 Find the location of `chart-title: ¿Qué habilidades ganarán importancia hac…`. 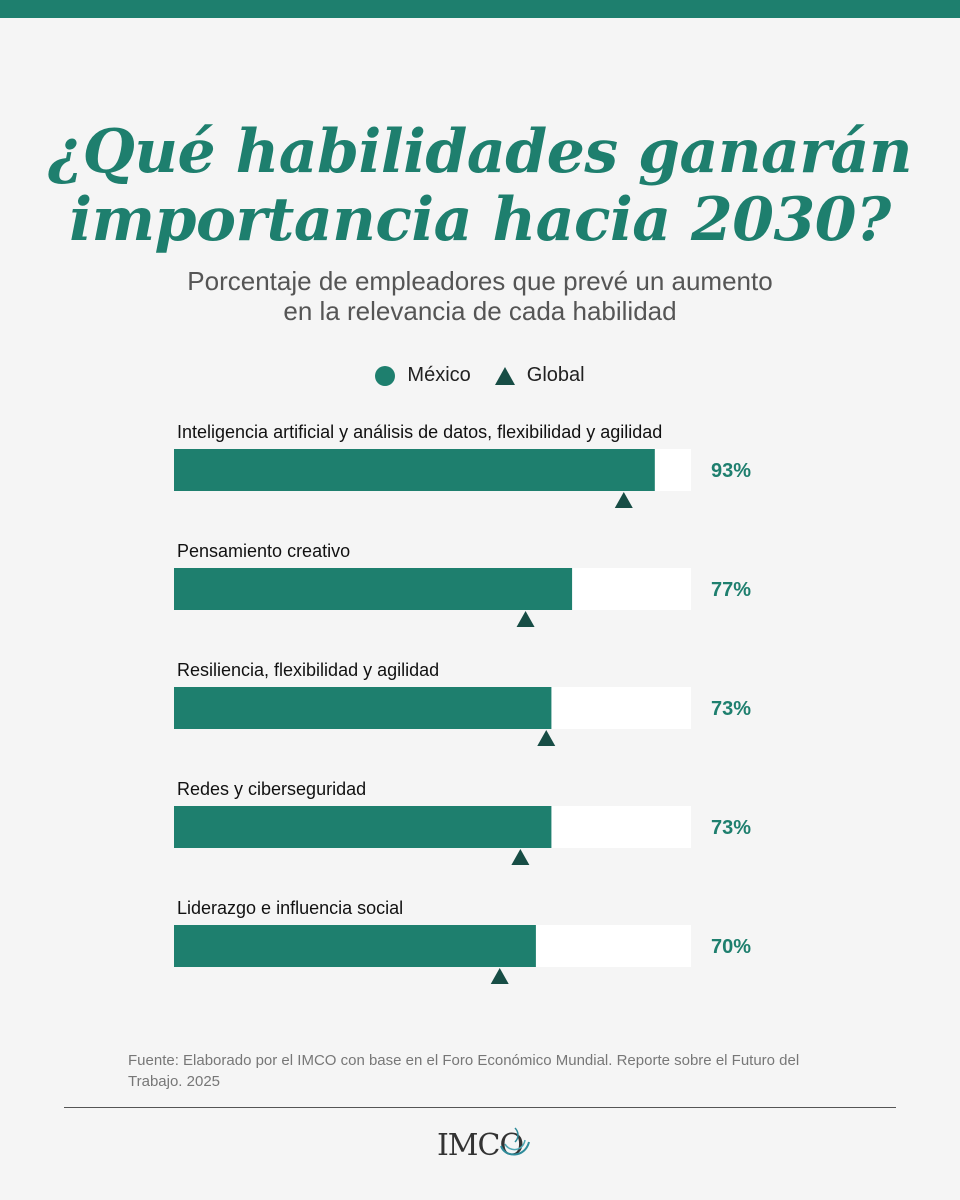

chart-title: ¿Qué habilidades ganarán importancia hac… is located at coordinates (480, 186).